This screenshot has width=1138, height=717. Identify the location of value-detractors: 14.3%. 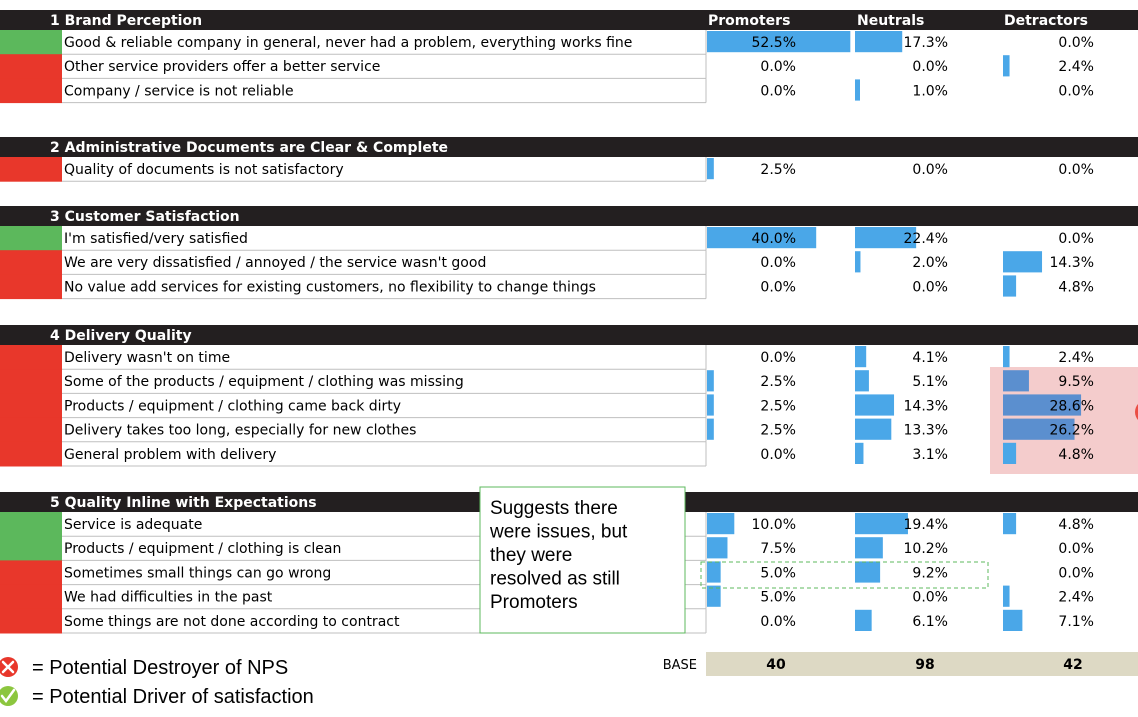
(1072, 263).